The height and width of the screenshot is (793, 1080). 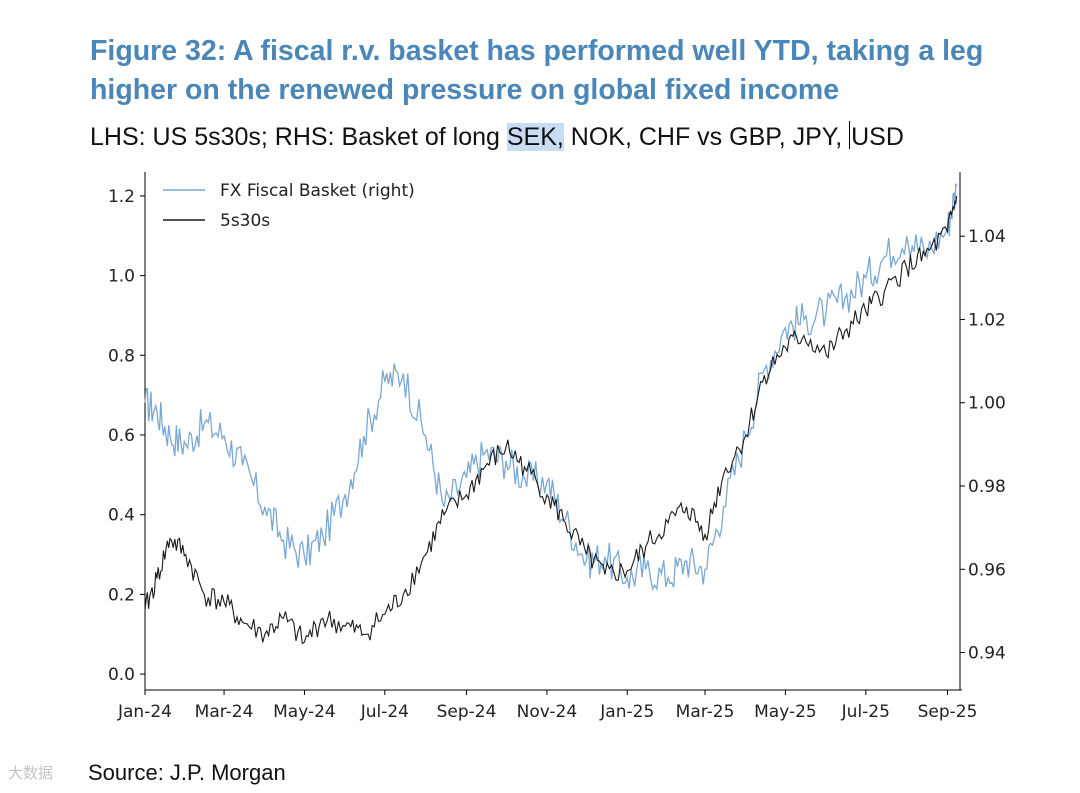 What do you see at coordinates (121, 516) in the screenshot?
I see `left-tick-label: 0.4` at bounding box center [121, 516].